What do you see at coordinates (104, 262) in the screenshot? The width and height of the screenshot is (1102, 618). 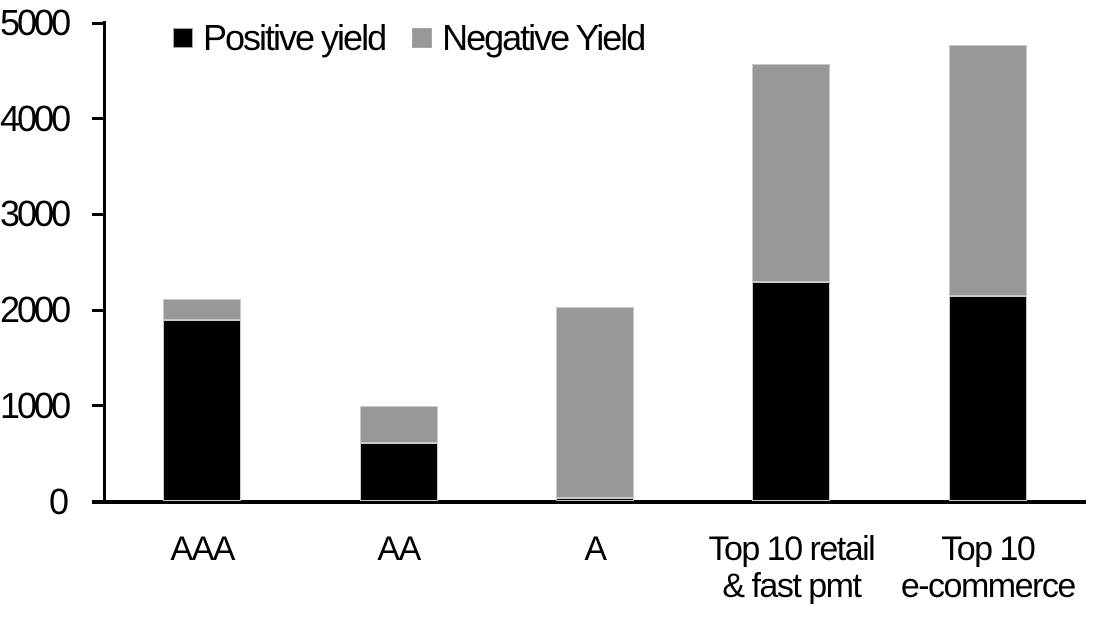 I see `y-axis-line` at bounding box center [104, 262].